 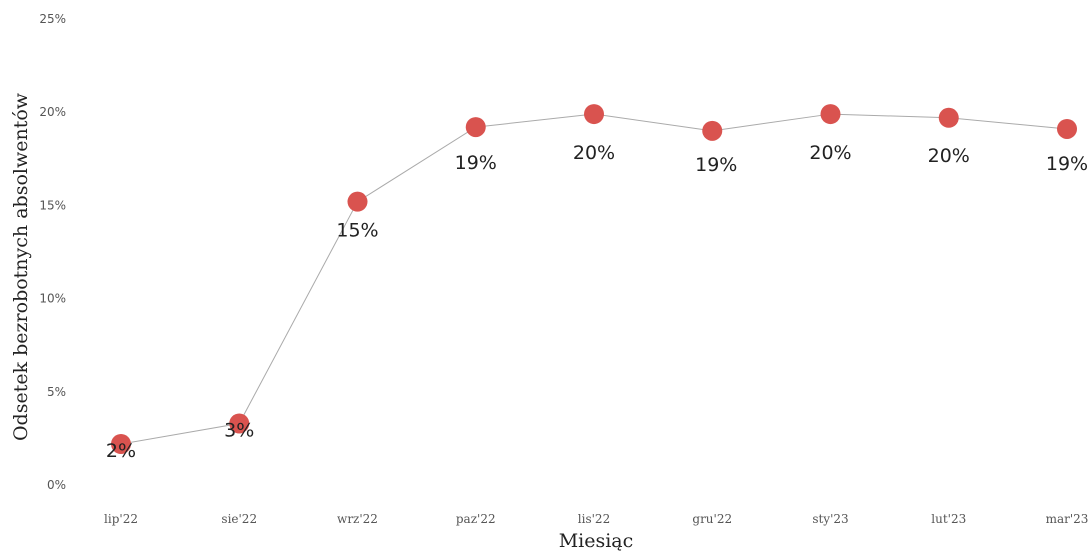 I want to click on x-tick-label: sie'22, so click(x=239, y=519).